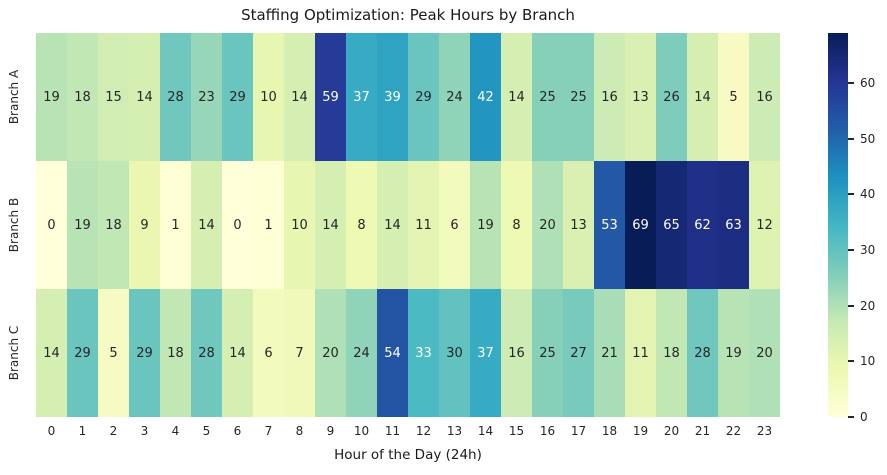 Image resolution: width=887 pixels, height=475 pixels. I want to click on colorbar, so click(838, 225).